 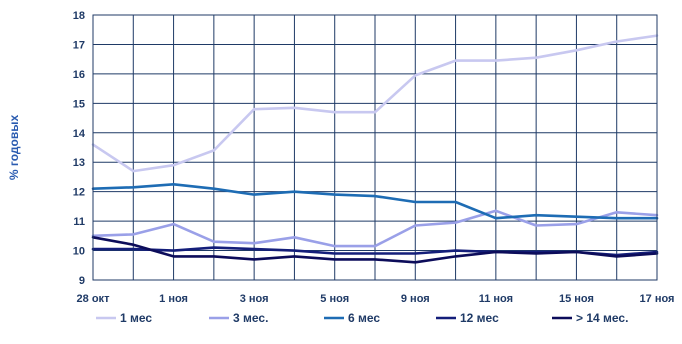 I want to click on x-tick-label: 11 ноя, so click(x=496, y=299).